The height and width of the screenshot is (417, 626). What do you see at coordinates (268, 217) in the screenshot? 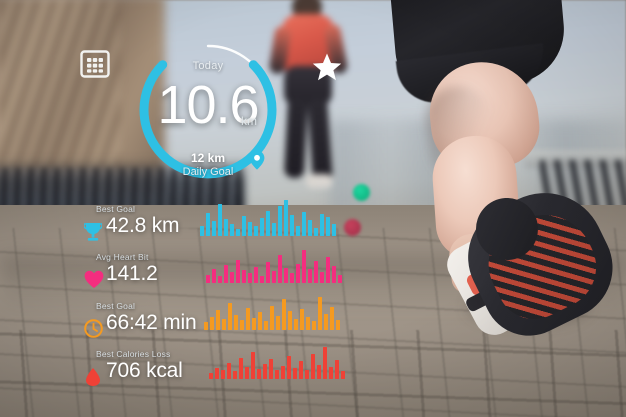
I see `bar-chart-distance` at bounding box center [268, 217].